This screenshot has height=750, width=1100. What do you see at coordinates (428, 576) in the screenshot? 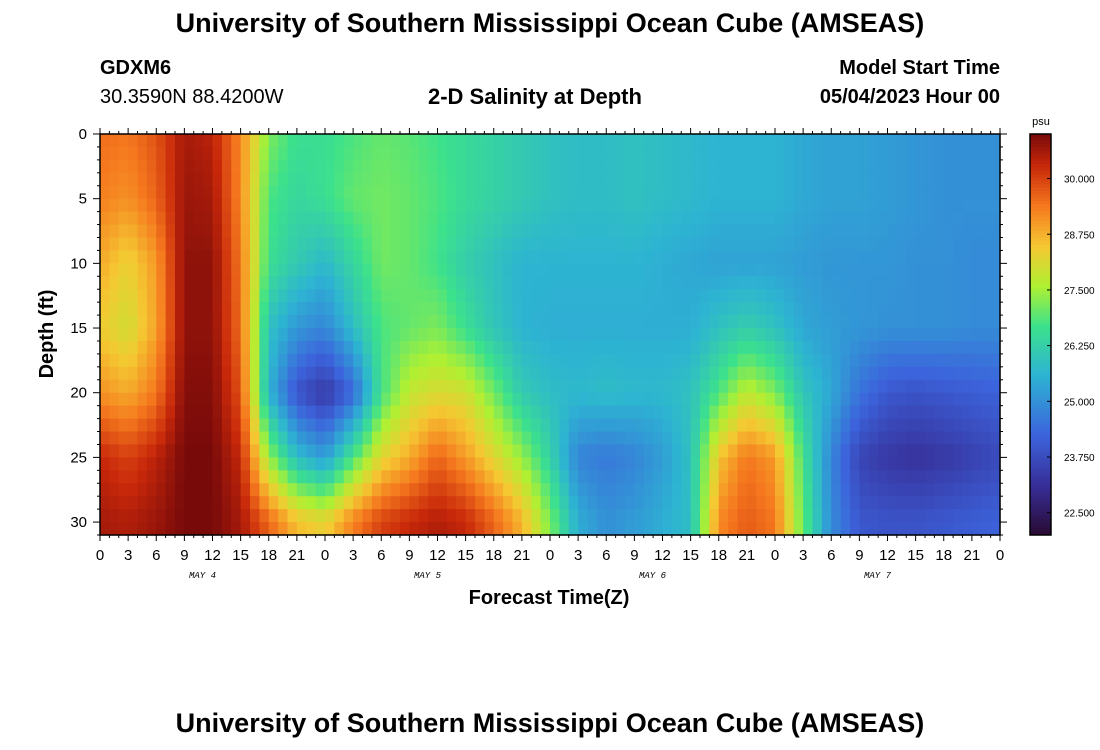
I see `day-label: MAY 5` at bounding box center [428, 576].